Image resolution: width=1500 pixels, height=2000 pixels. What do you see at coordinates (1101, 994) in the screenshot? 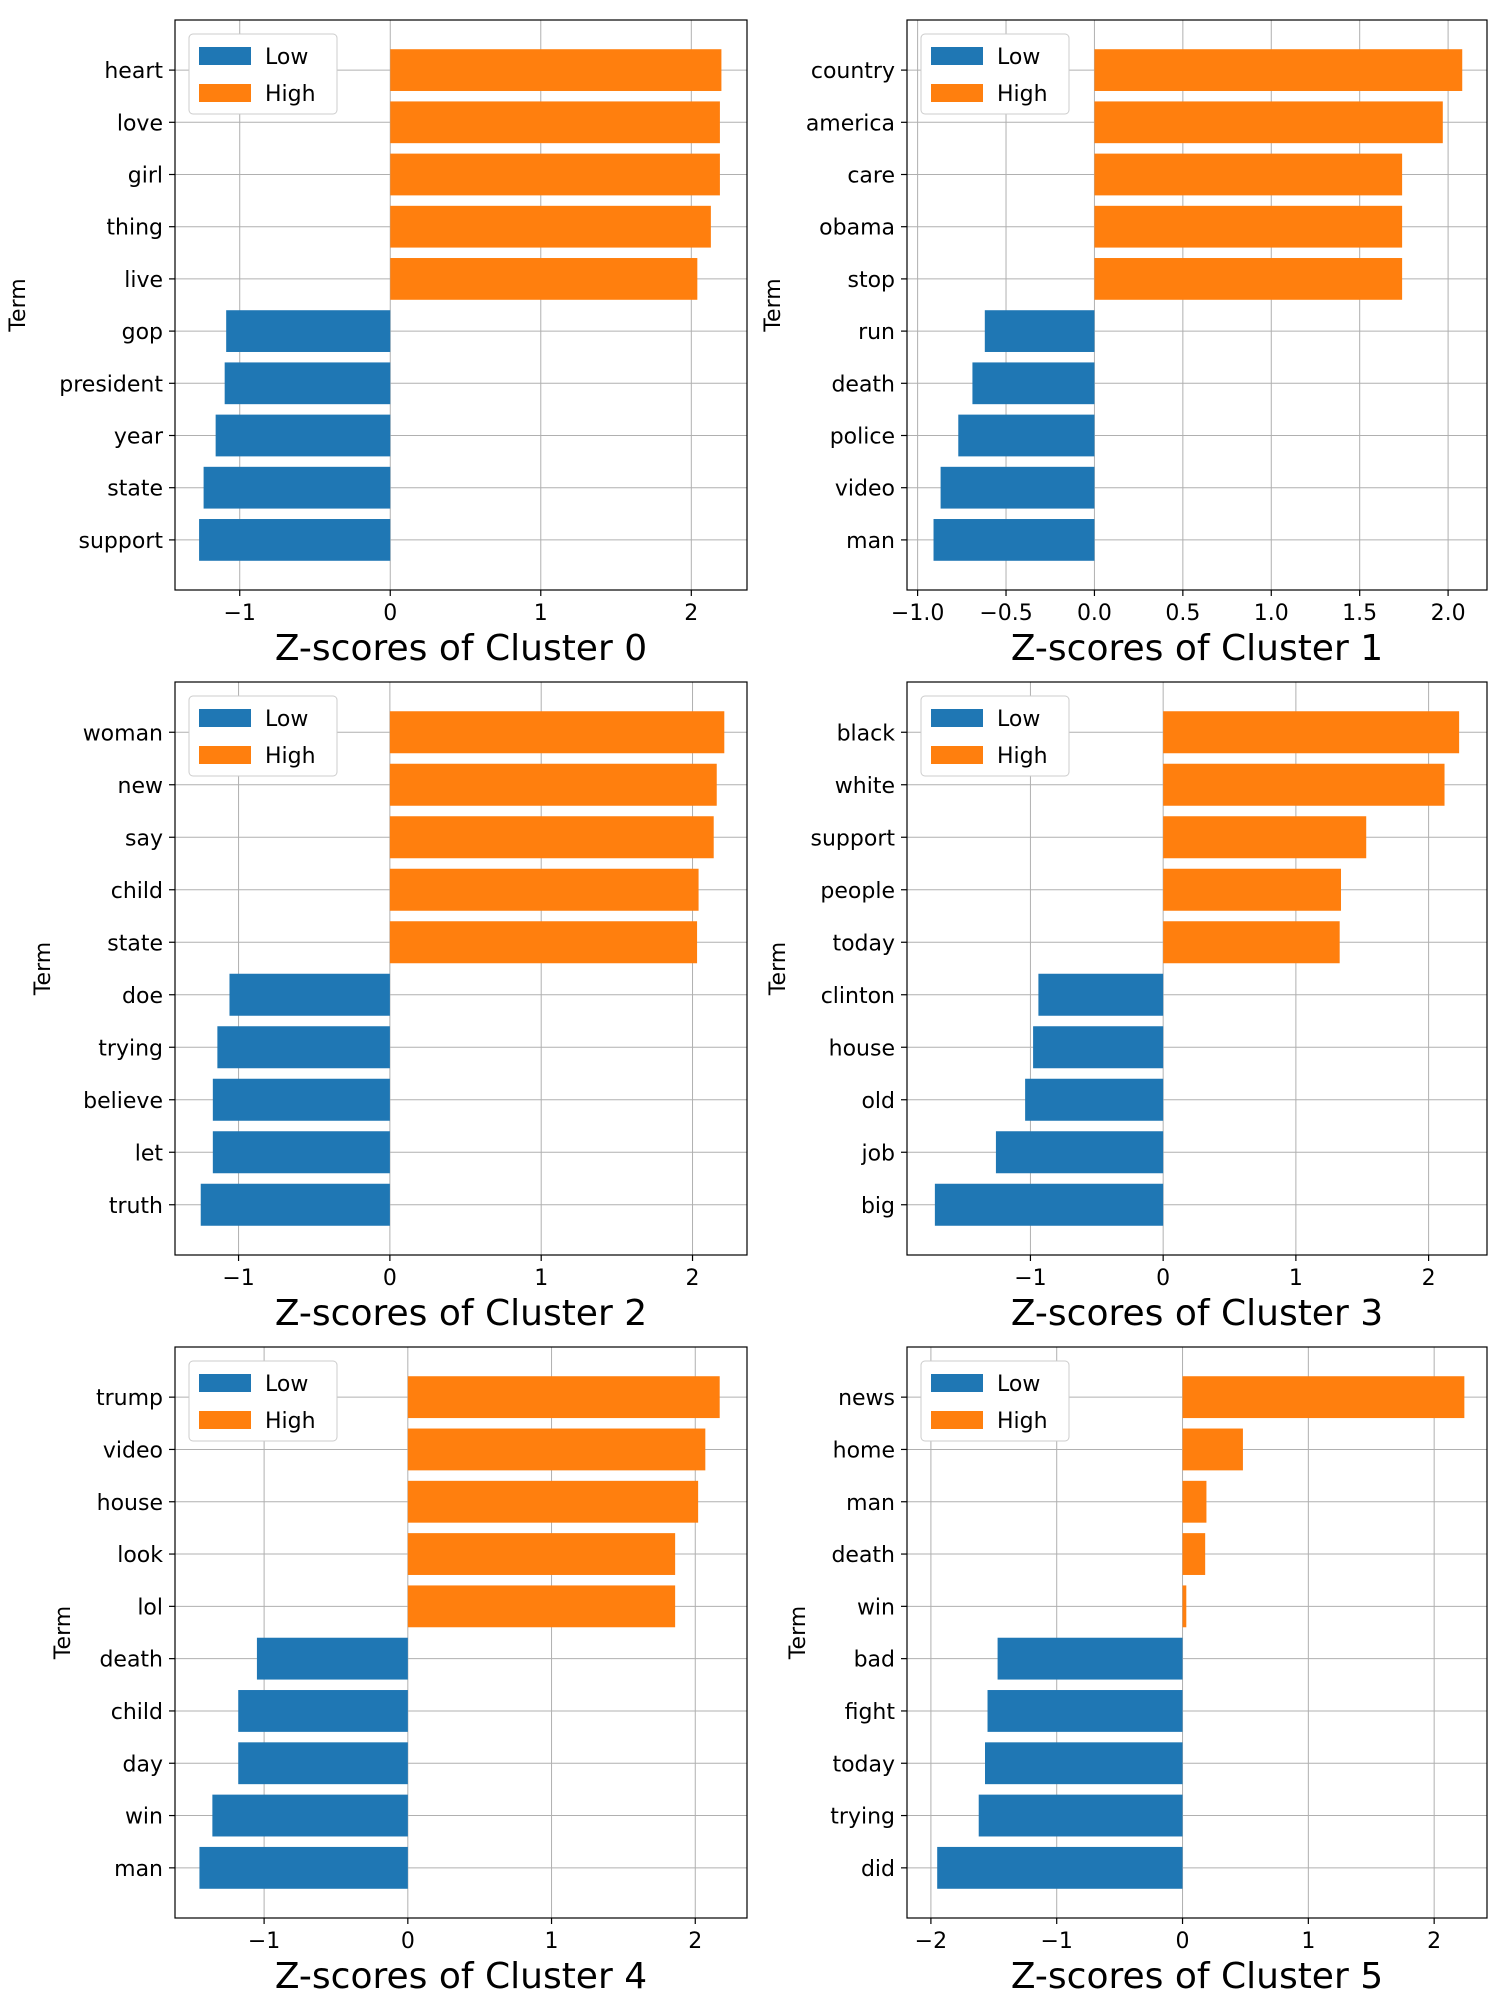
I see `bar-low-clinton` at bounding box center [1101, 994].